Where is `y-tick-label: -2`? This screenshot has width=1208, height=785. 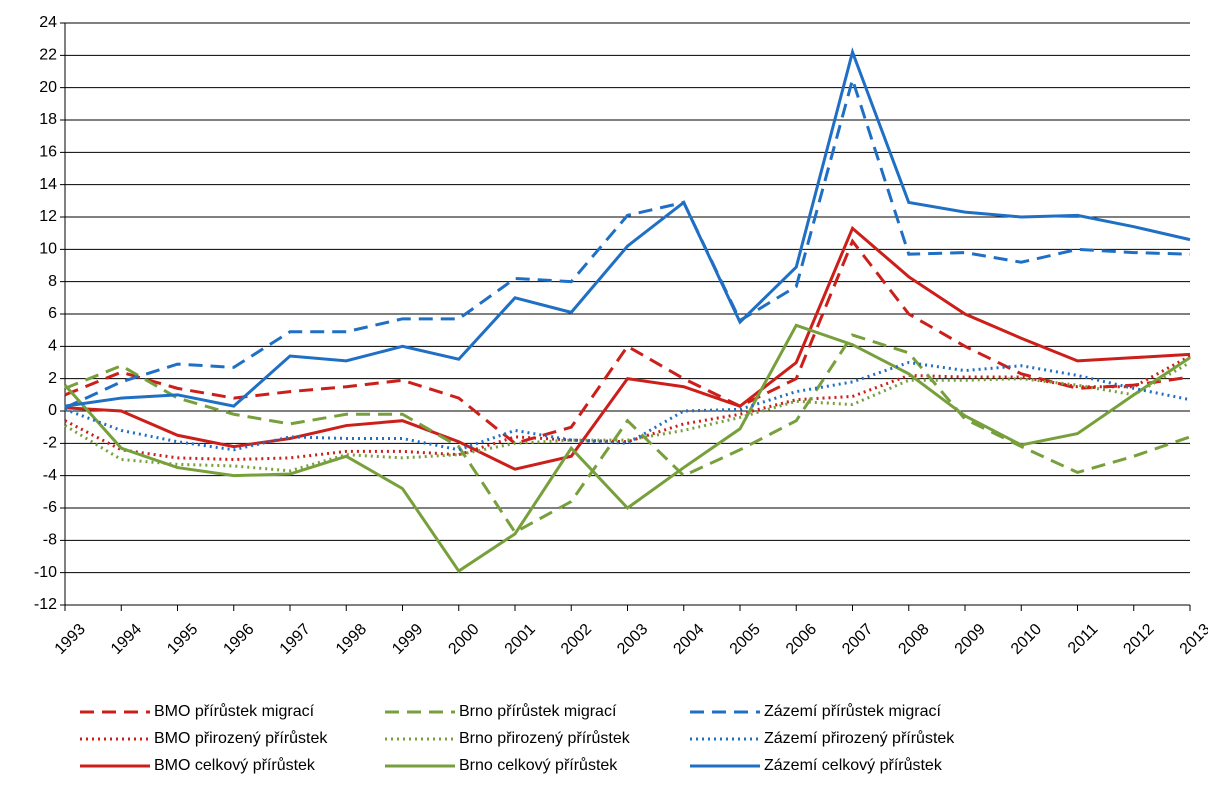
y-tick-label: -2 is located at coordinates (50, 443).